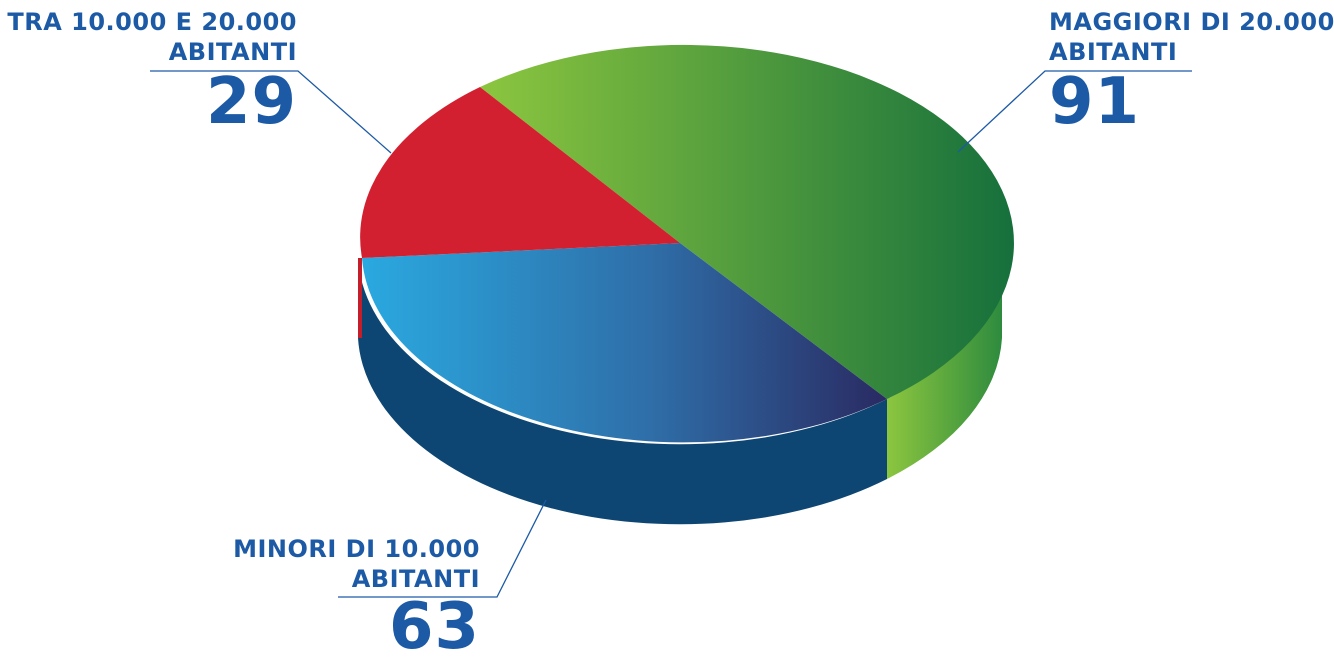  I want to click on label-more-than-20000: MAGGIORI DI 20.000 ABITANTI 91, so click(1191, 72).